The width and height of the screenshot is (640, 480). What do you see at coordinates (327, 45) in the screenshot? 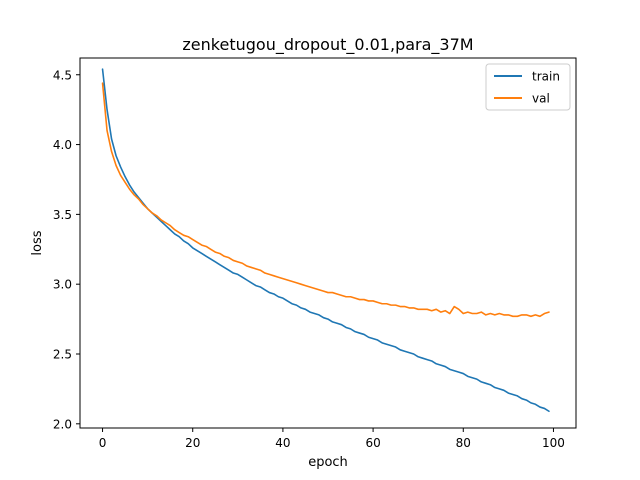
I see `chart-title: zenketugou_dropout_0.01,para_37M` at bounding box center [327, 45].